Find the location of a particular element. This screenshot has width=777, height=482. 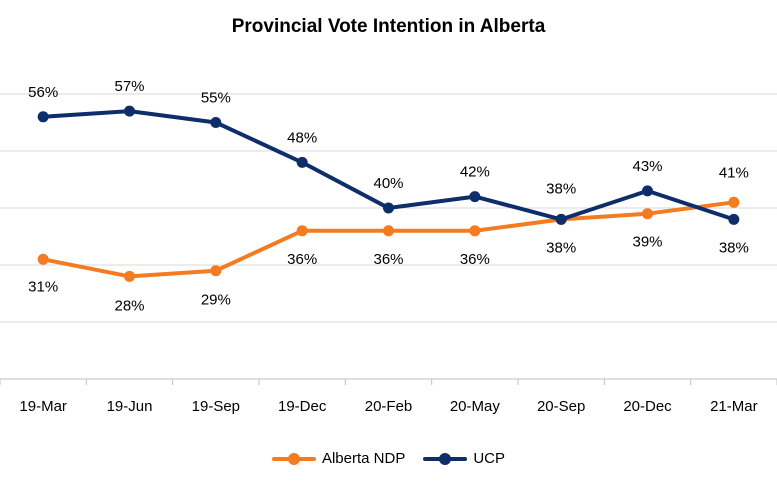

x-tick-label: 19-Jun is located at coordinates (130, 406).